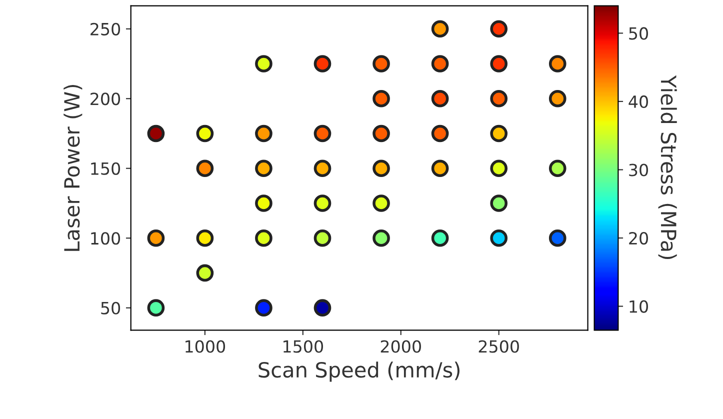  What do you see at coordinates (498, 346) in the screenshot?
I see `x-tick-label: 2500` at bounding box center [498, 346].